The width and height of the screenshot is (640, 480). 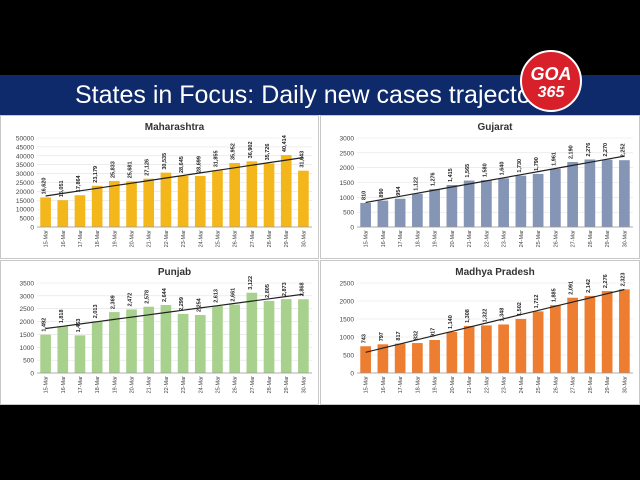 I want to click on y-tick-label: 1000, so click(x=347, y=338).